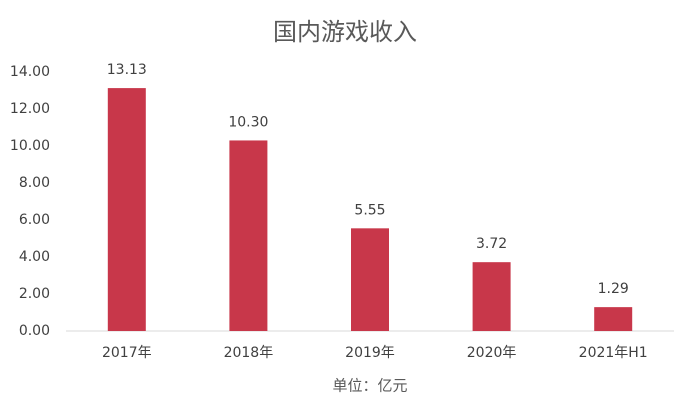  Describe the element at coordinates (249, 353) in the screenshot. I see `x-tick-label: 2018年` at that location.